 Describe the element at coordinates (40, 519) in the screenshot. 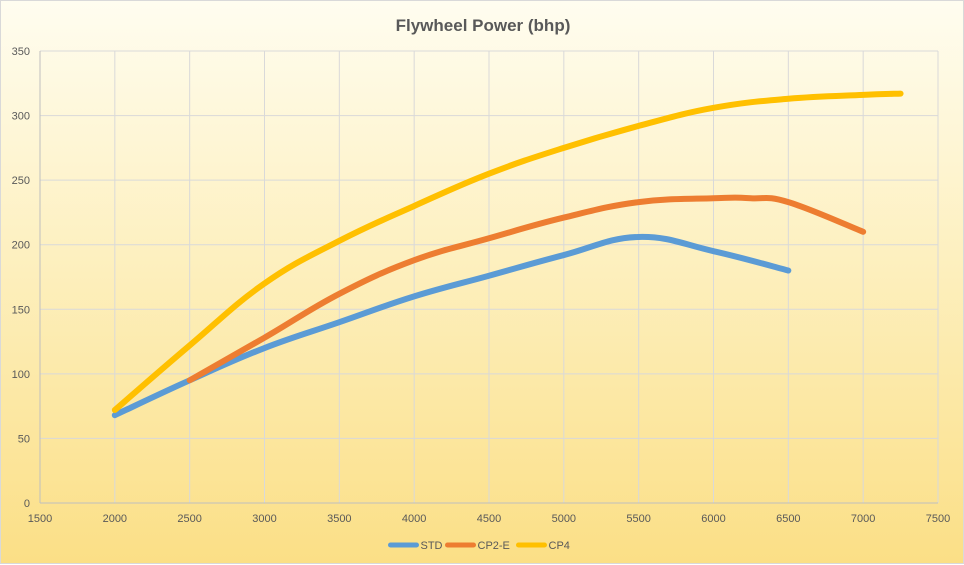

I see `x-tick-label: 1500` at that location.